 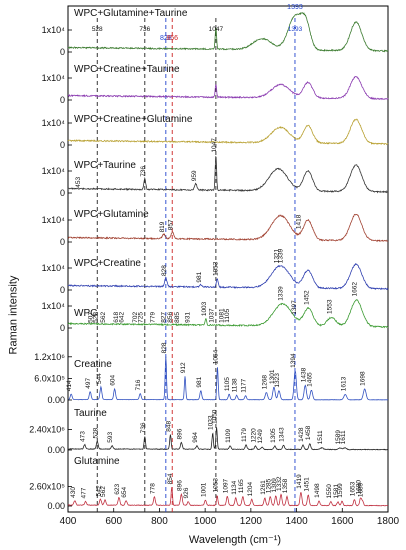 I want to click on peak-label: 1204, so click(x=250, y=488).